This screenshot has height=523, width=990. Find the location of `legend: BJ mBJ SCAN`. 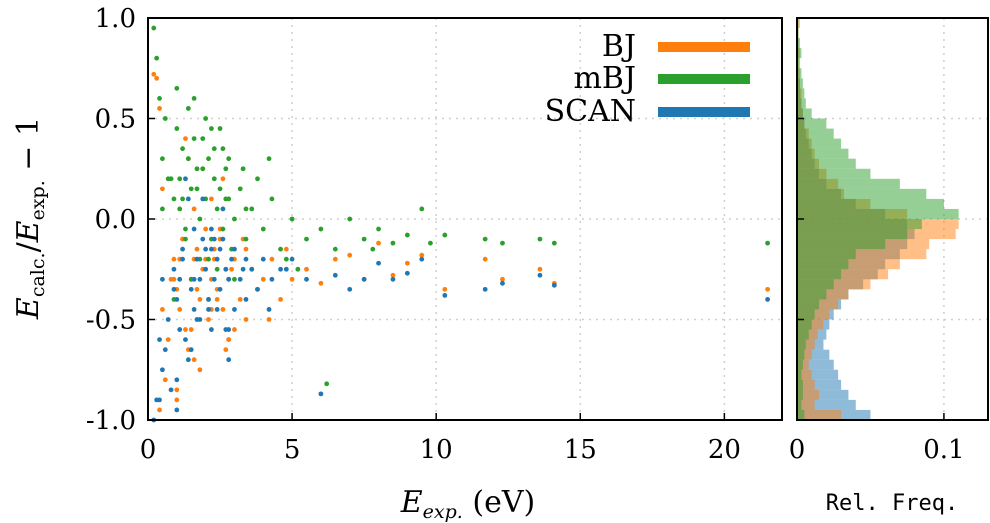

legend: BJ mBJ SCAN is located at coordinates (647, 79).